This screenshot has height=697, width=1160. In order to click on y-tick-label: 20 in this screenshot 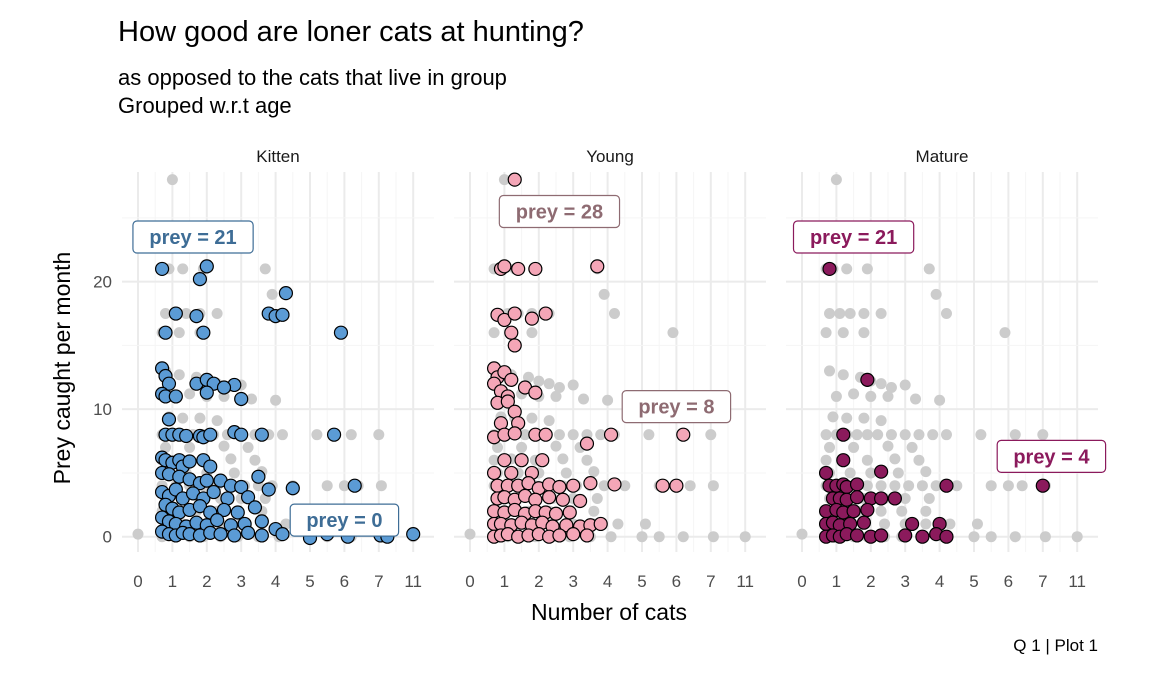, I will do `click(102, 282)`.